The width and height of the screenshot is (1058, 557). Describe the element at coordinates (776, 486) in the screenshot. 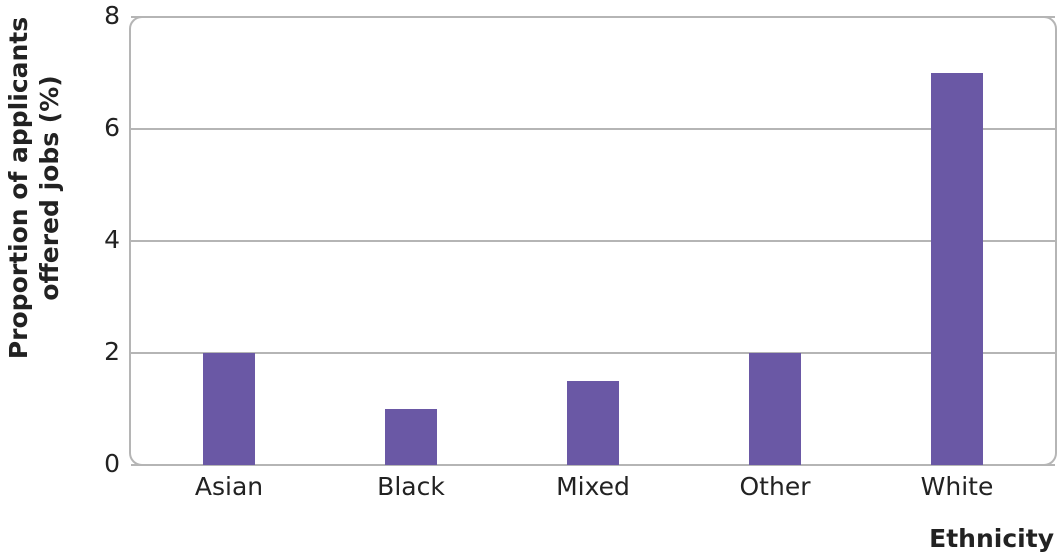

I see `x-tick-label: Other` at that location.